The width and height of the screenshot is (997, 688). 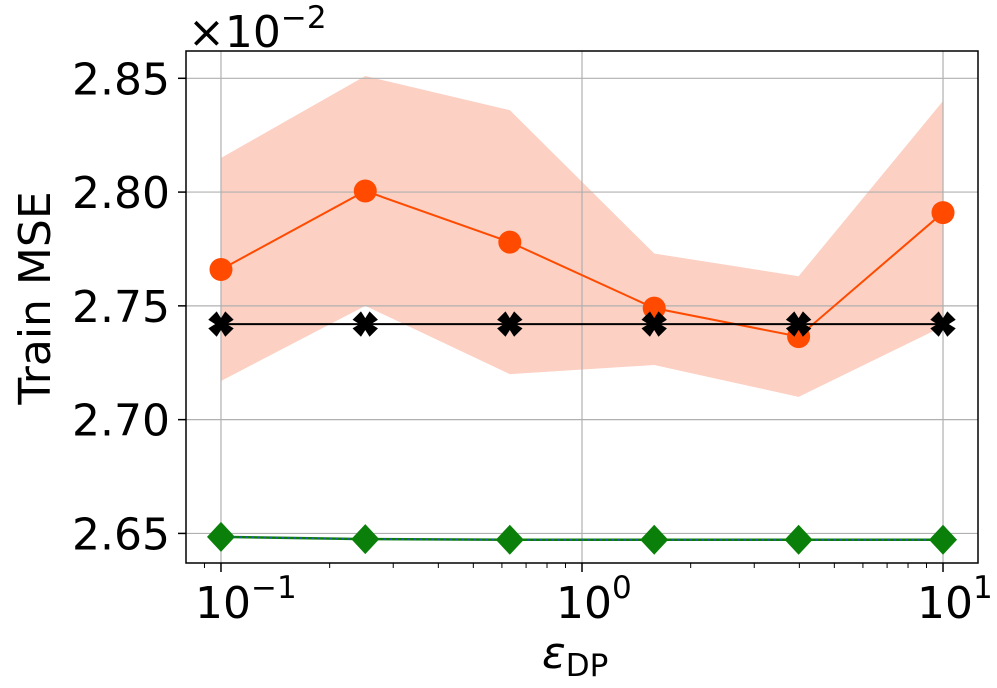 What do you see at coordinates (584, 603) in the screenshot?
I see `x-tick-label-1-base: 10` at bounding box center [584, 603].